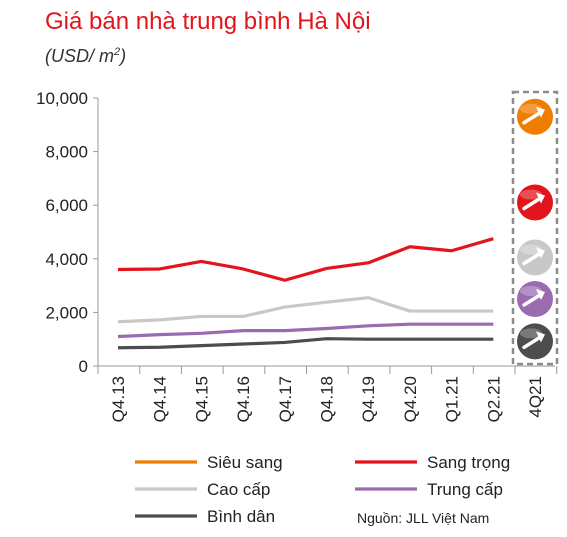 Image resolution: width=567 pixels, height=537 pixels. Describe the element at coordinates (160, 399) in the screenshot. I see `x-tick-label: Q4.14` at that location.